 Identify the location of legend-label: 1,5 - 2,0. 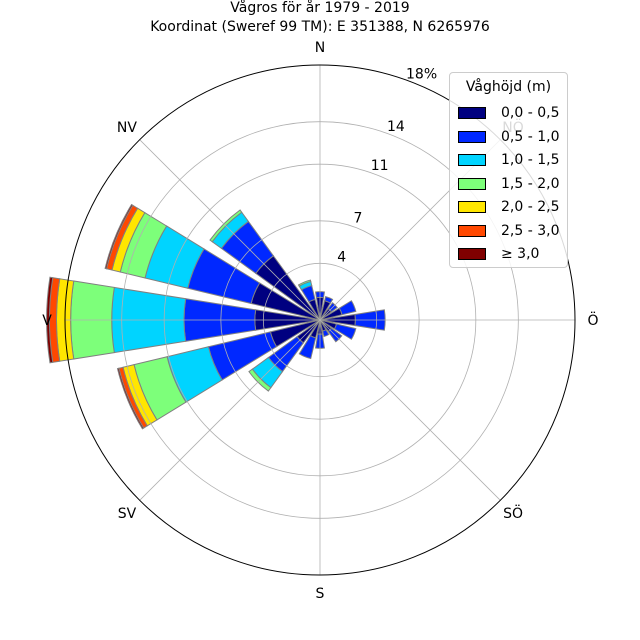
(530, 183).